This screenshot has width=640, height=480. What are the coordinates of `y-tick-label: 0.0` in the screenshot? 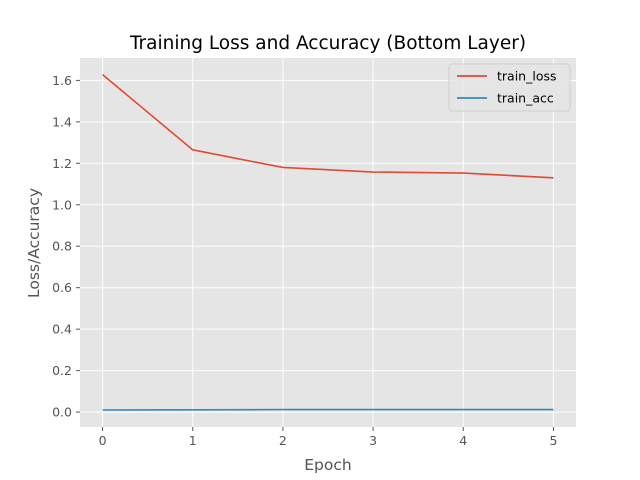 It's located at (62, 412).